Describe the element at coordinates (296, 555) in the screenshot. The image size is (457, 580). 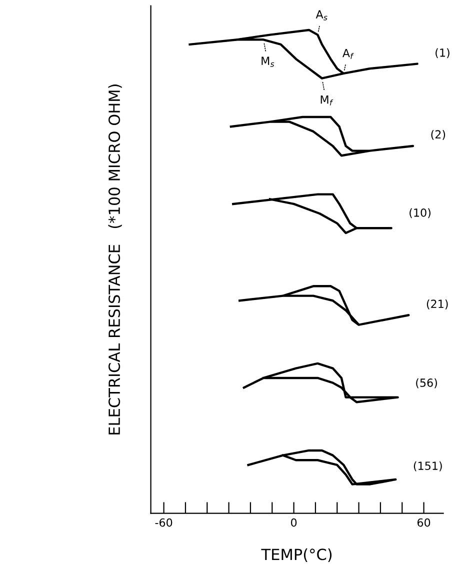
I see `x-axis-title: TEMP(°C)` at that location.